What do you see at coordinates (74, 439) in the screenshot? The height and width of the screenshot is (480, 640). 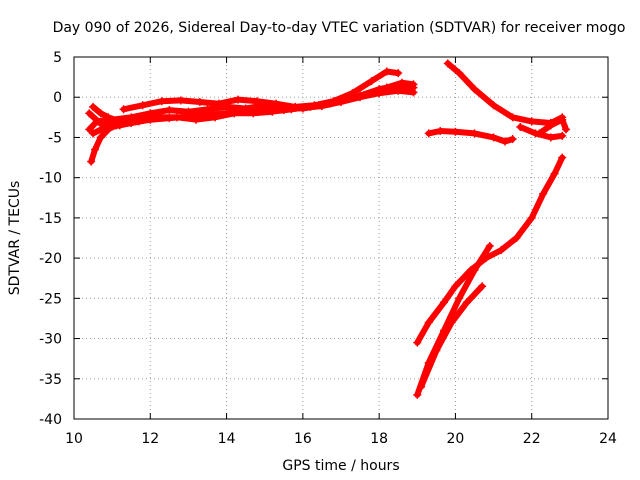 I see `x-tick-label: 10` at bounding box center [74, 439].